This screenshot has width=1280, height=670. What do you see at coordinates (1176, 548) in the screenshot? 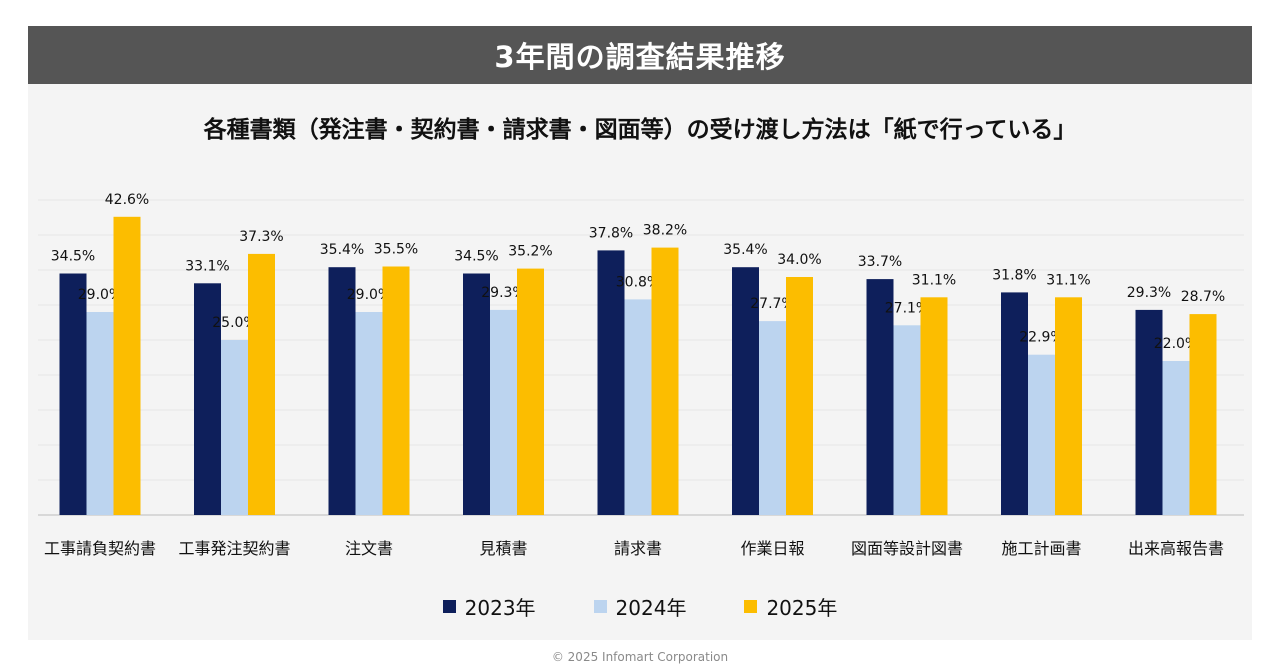
I see `x-tick-label: 出来高報告書` at bounding box center [1176, 548].